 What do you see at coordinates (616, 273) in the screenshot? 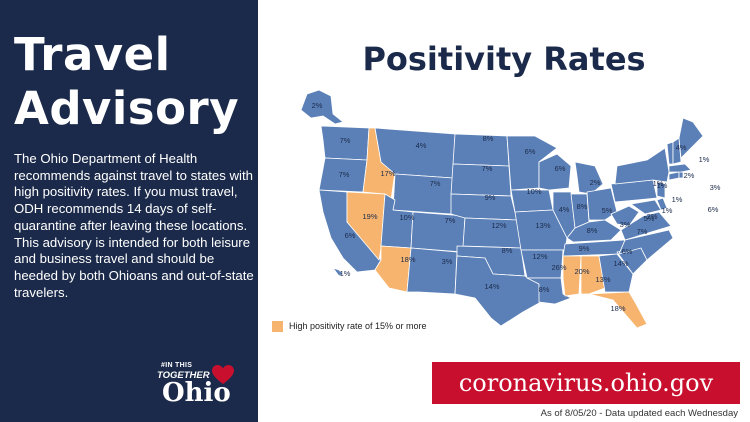
I see `state-georgia` at bounding box center [616, 273].